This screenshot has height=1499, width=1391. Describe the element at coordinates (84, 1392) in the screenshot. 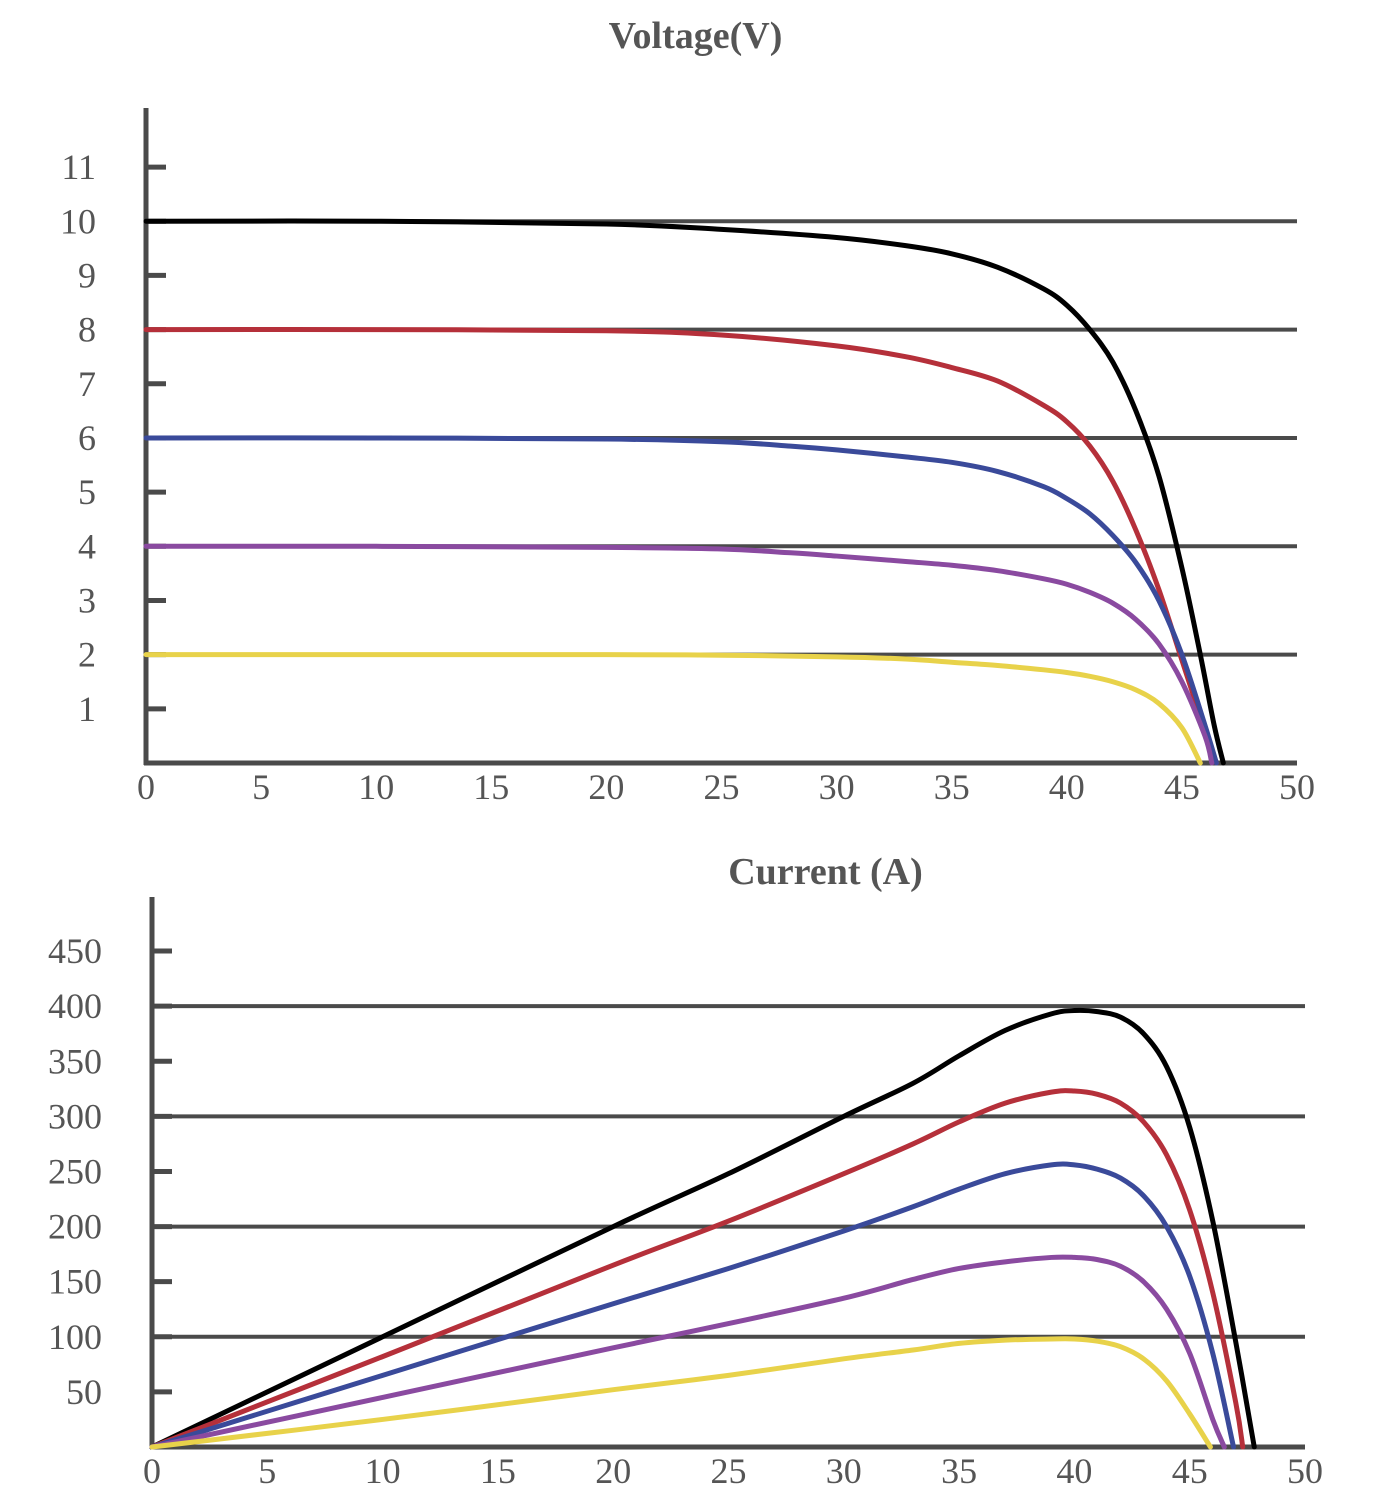

I see `y-tick-label: 50` at that location.